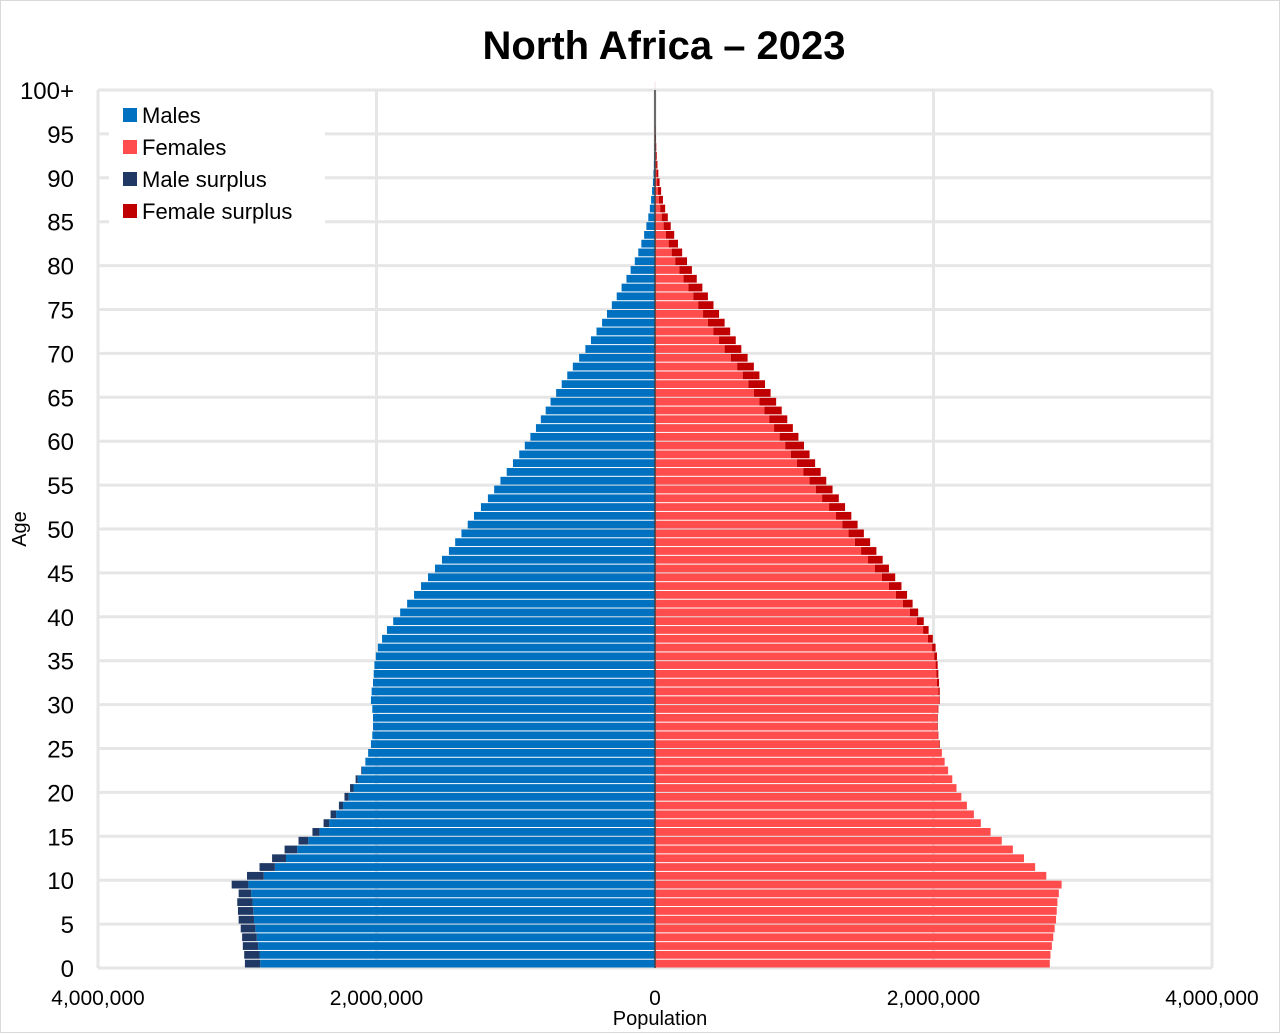 This screenshot has height=1034, width=1280. What do you see at coordinates (60, 618) in the screenshot?
I see `y-tick-label: 40` at bounding box center [60, 618].